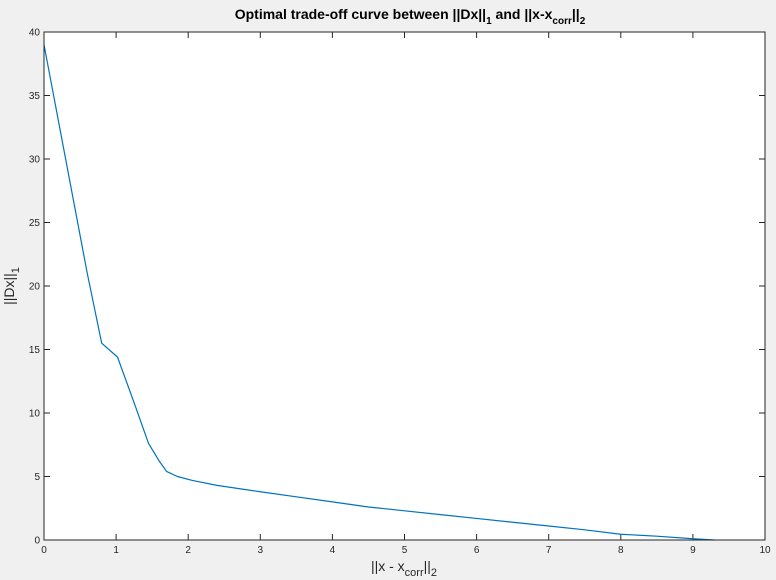 The width and height of the screenshot is (776, 580). I want to click on x-tick-label: 1, so click(116, 550).